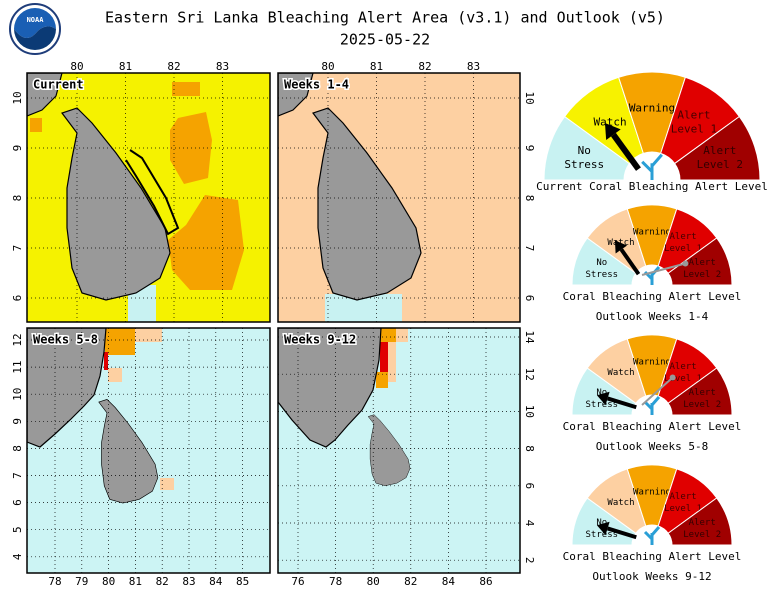  What do you see at coordinates (142, 303) in the screenshot?
I see `no-stress-area` at bounding box center [142, 303].